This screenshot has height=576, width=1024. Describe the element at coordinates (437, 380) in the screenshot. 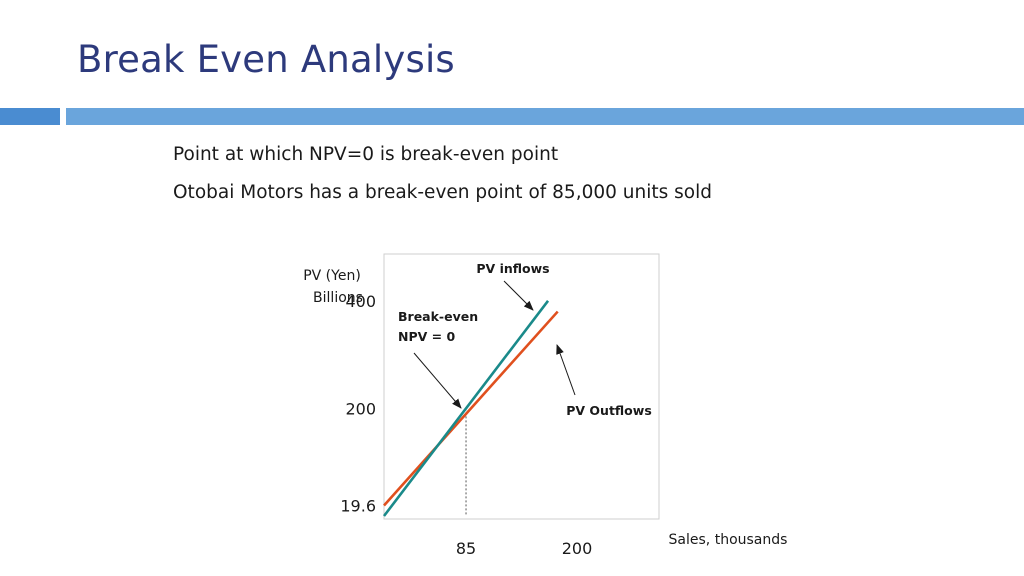

I see `breakeven-arrow` at that location.